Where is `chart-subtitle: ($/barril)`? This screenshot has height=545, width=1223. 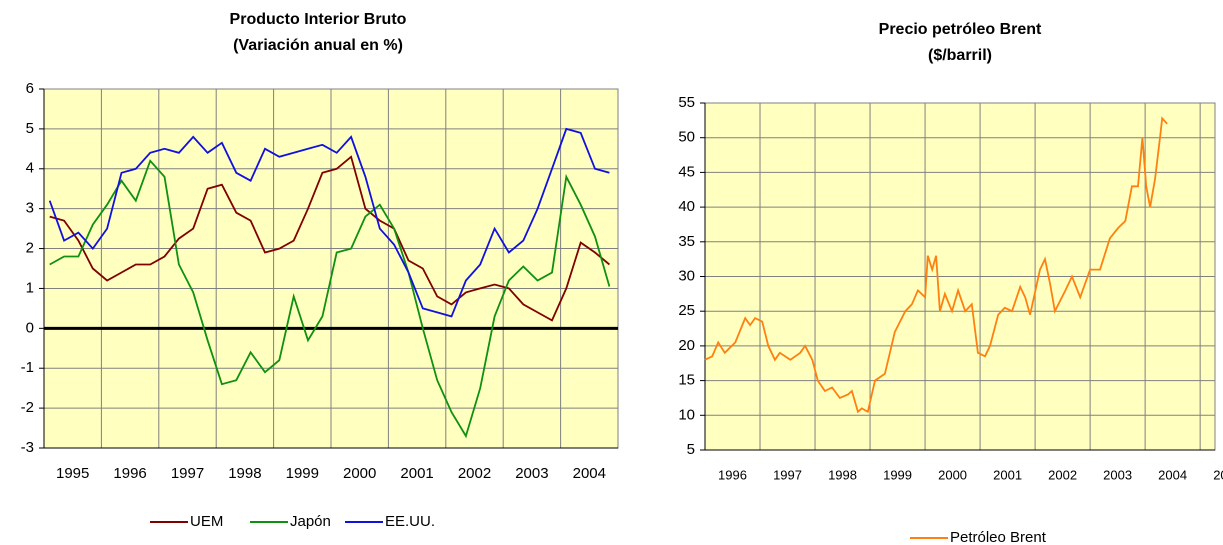 chart-subtitle: ($/barril) is located at coordinates (960, 55).